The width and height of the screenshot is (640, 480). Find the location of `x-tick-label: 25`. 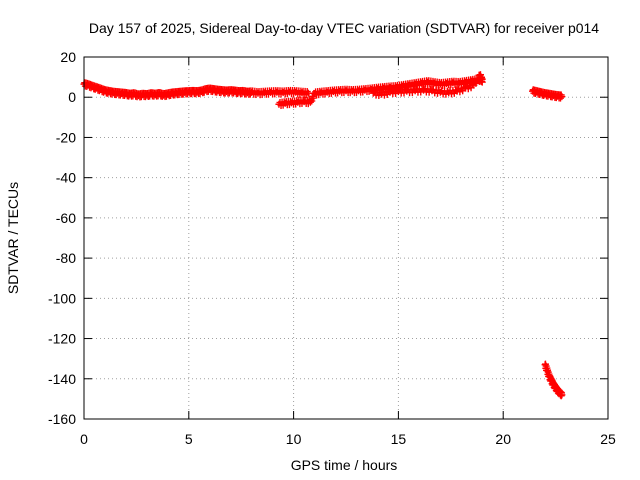

x-tick-label: 25 is located at coordinates (608, 439).